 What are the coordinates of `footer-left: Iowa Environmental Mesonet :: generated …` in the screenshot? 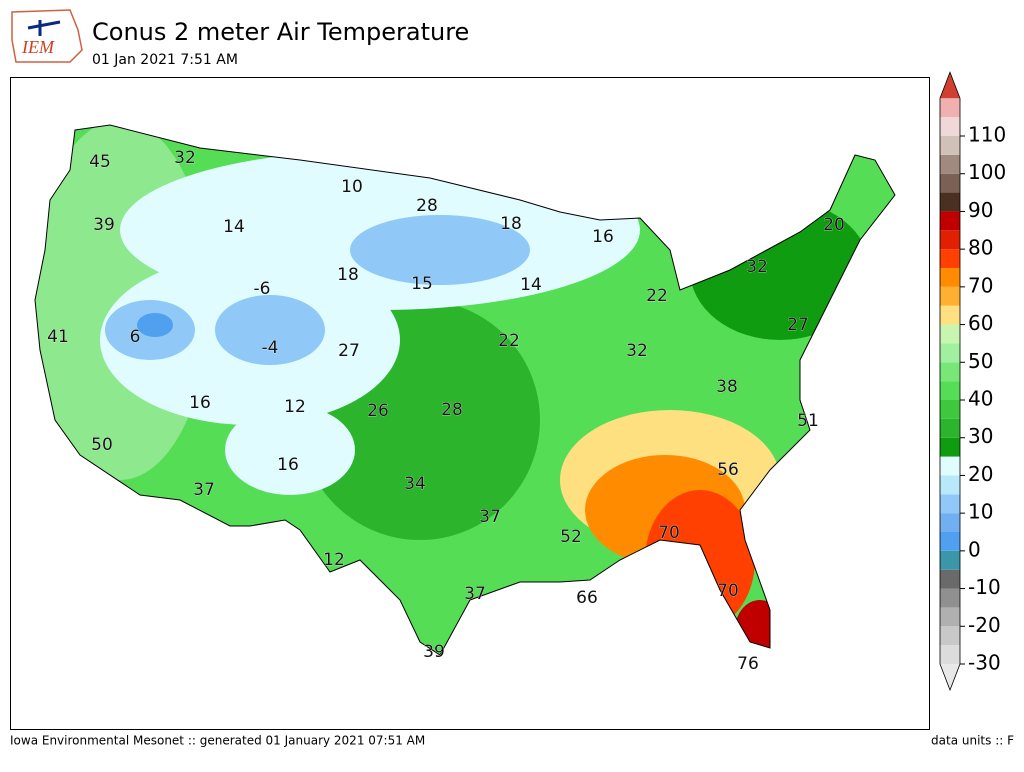 It's located at (217, 741).